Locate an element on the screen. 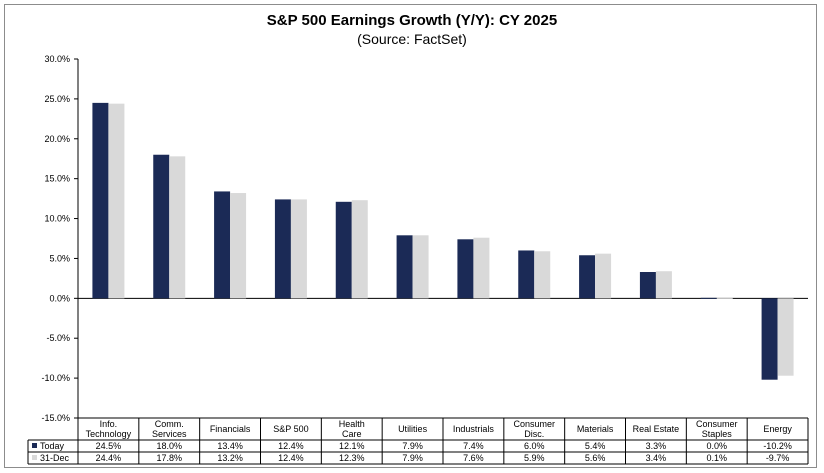 This screenshot has width=824, height=473. data-label: 0.1% is located at coordinates (716, 458).